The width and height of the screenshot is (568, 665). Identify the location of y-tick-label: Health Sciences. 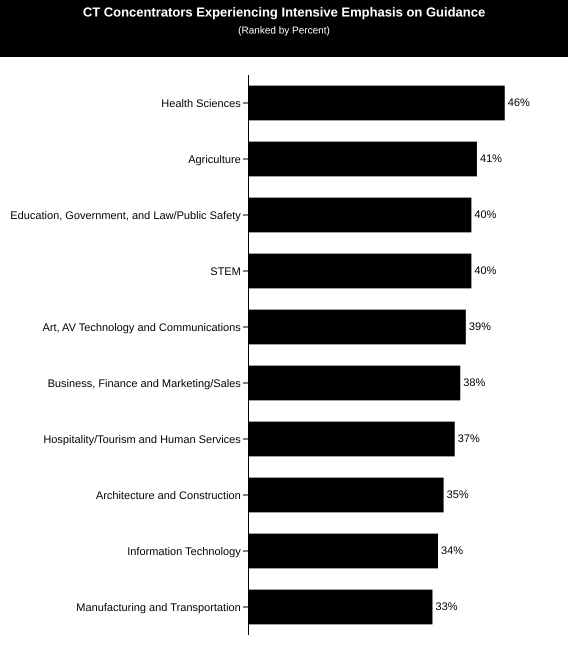
(201, 104).